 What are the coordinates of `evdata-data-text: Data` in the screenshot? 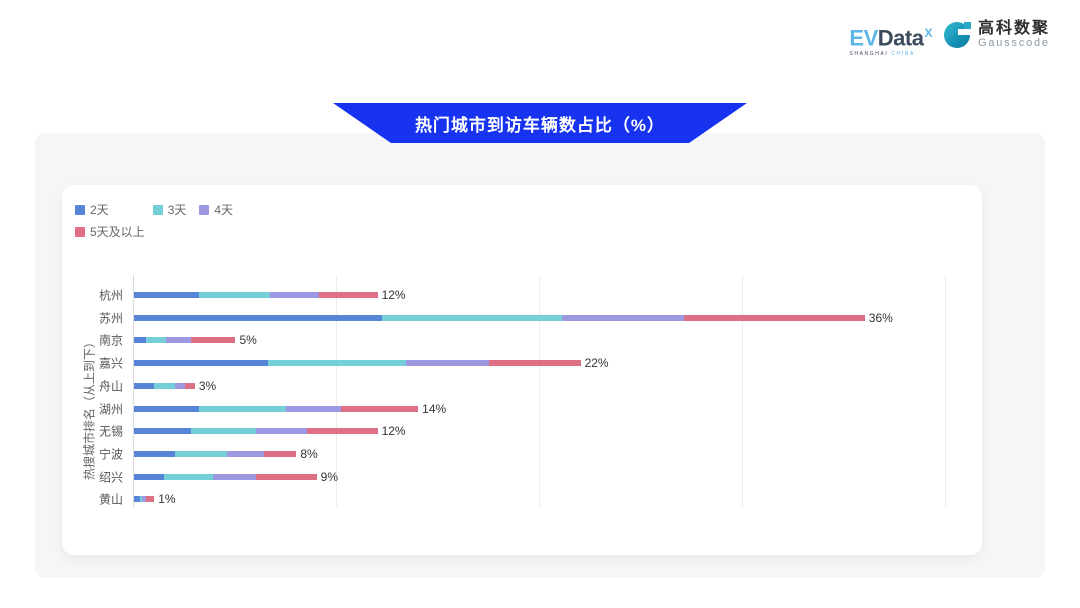 It's located at (900, 38).